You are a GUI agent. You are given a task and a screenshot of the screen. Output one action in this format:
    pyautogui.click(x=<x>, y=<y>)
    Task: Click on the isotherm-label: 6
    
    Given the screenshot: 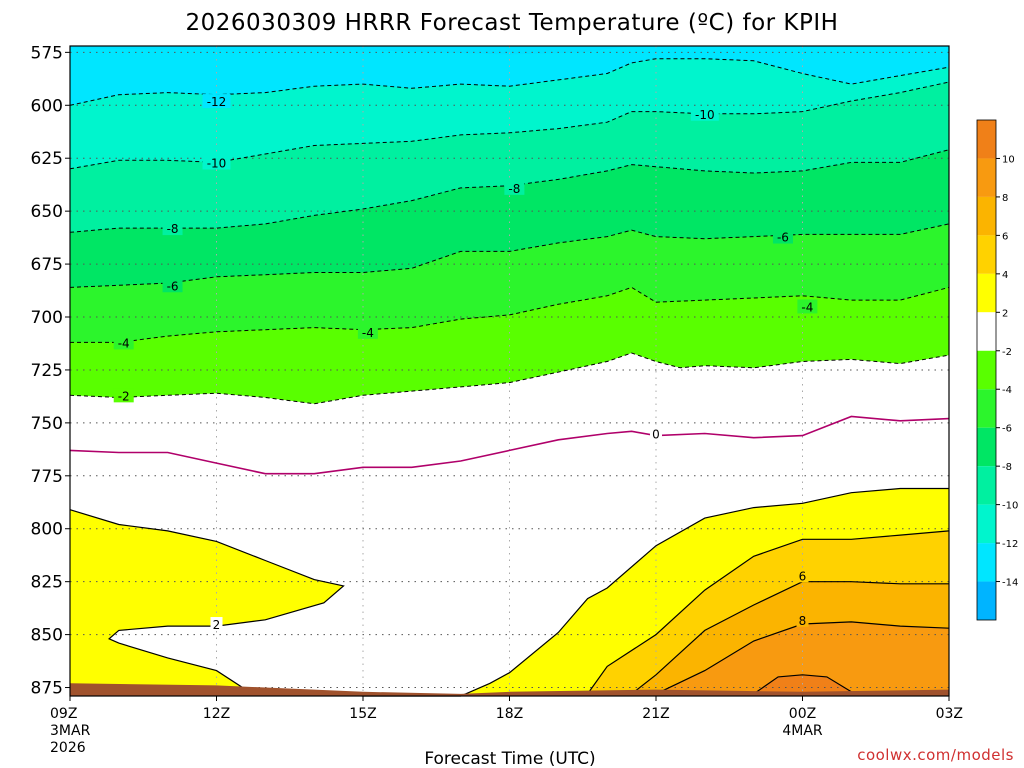 What is the action you would take?
    pyautogui.click(x=803, y=576)
    